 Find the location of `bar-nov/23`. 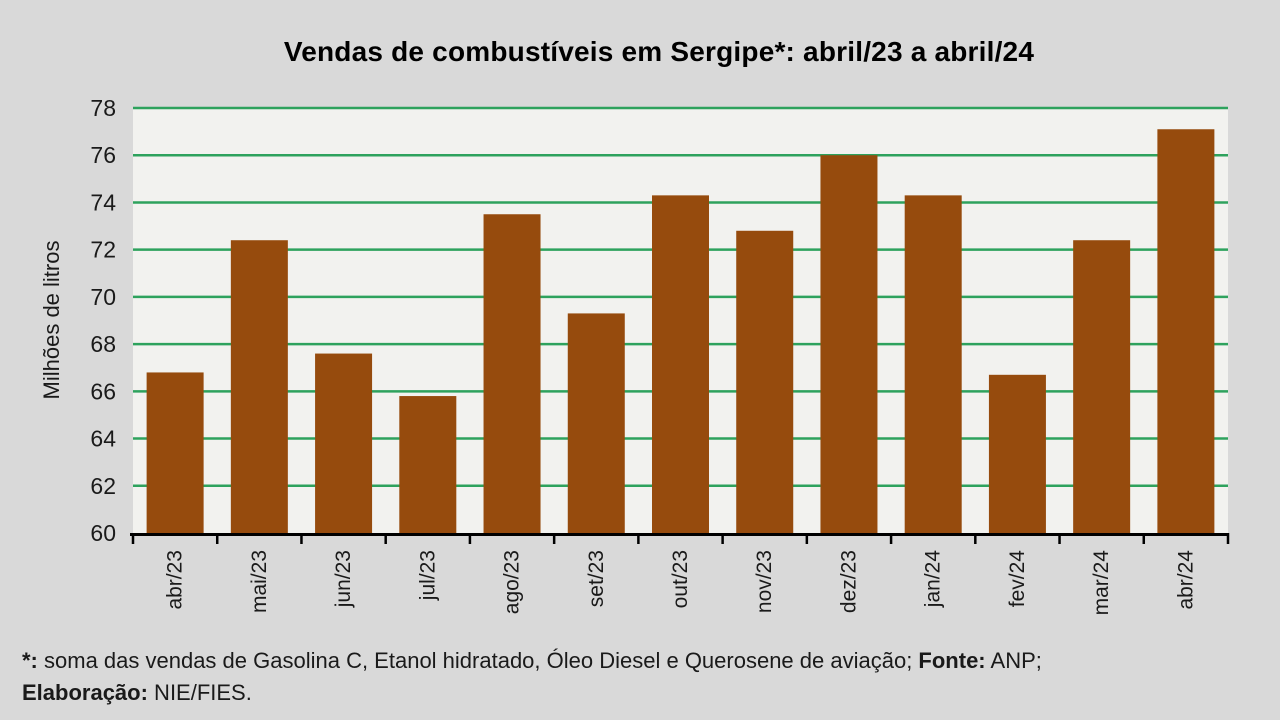

bar-nov/23 is located at coordinates (765, 381).